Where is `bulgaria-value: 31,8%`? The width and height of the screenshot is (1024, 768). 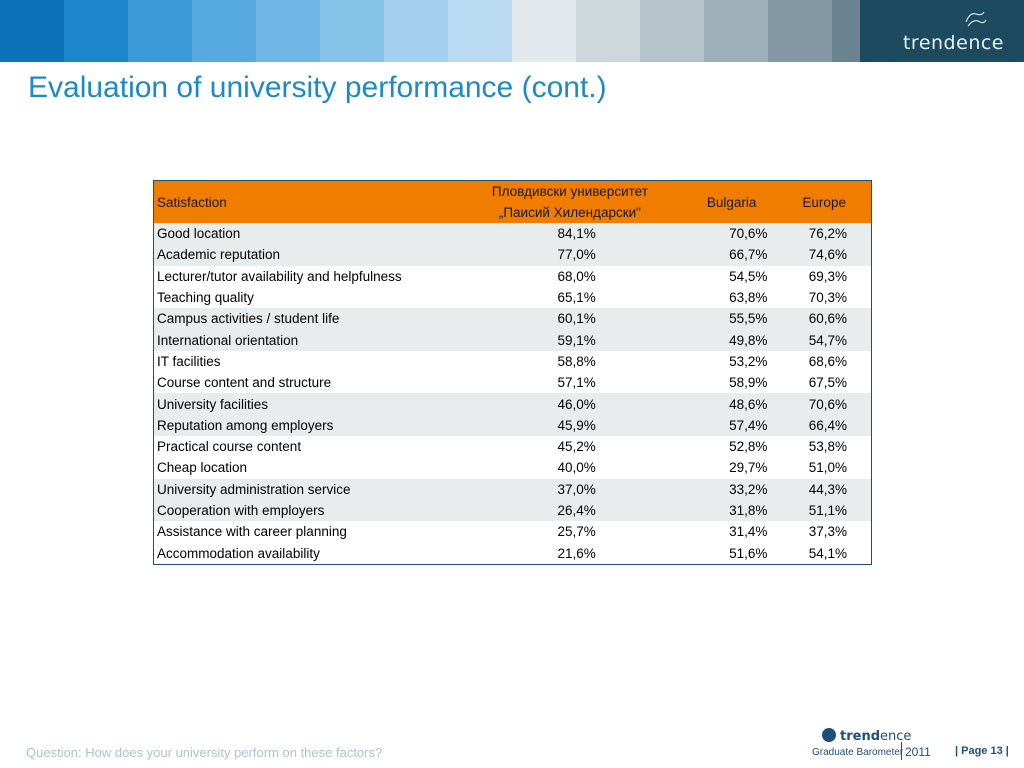
bulgaria-value: 31,8% is located at coordinates (731, 510).